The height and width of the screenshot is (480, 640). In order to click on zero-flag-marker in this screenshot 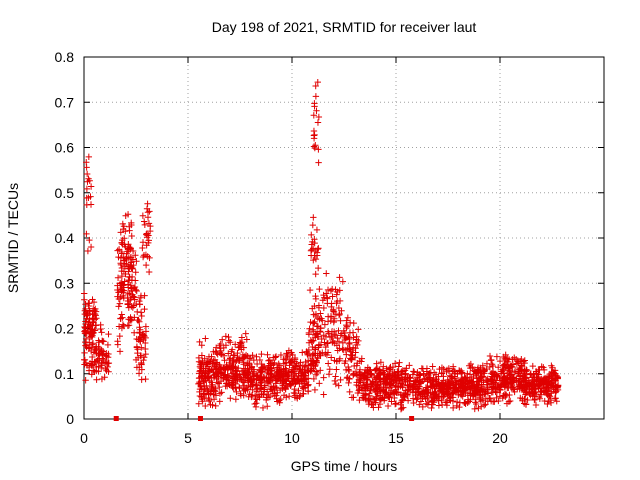, I will do `click(116, 418)`.